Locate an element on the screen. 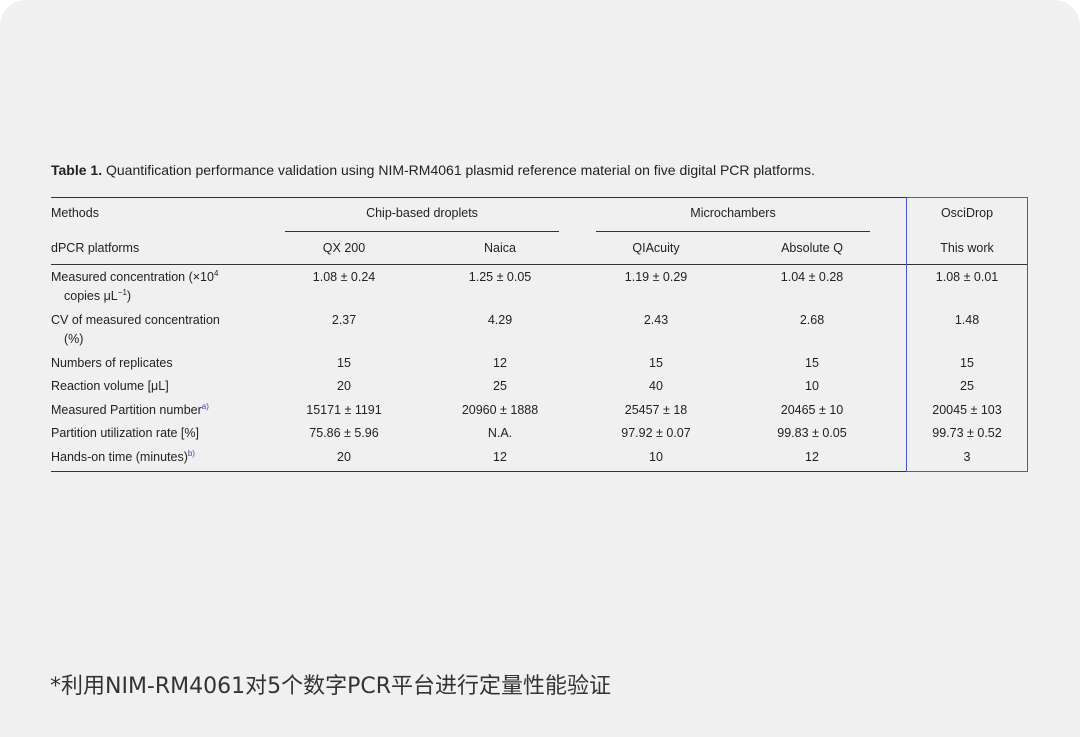 Image resolution: width=1080 pixels, height=737 pixels. oscidrop-highlight-box is located at coordinates (967, 334).